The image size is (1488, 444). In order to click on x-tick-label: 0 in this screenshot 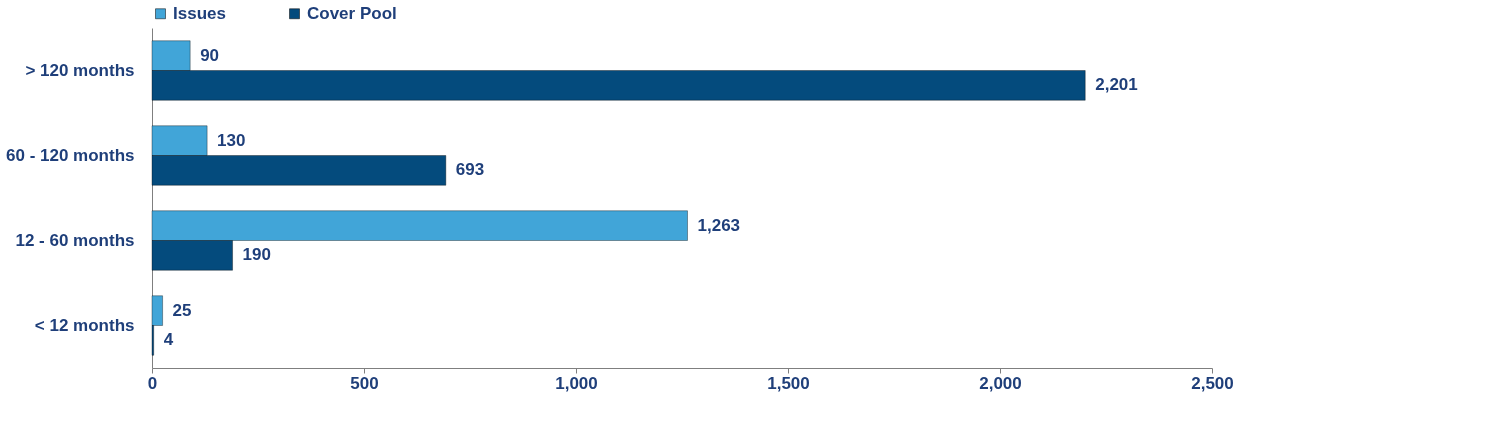, I will do `click(152, 383)`.